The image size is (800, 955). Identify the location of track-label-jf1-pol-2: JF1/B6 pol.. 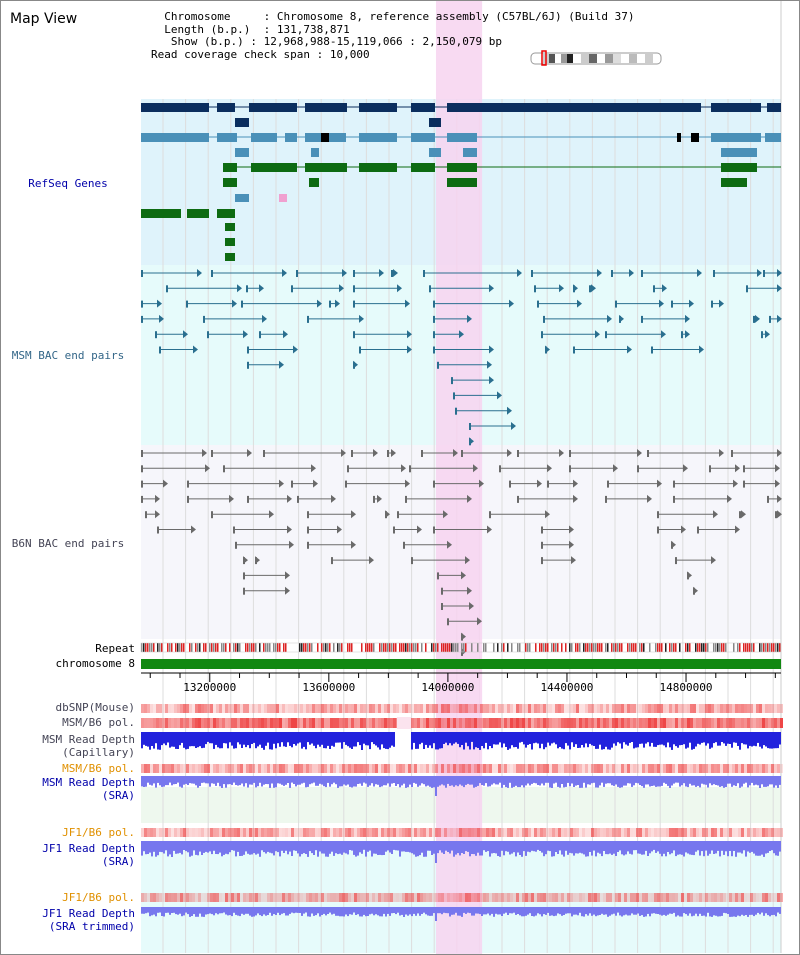
(98, 897).